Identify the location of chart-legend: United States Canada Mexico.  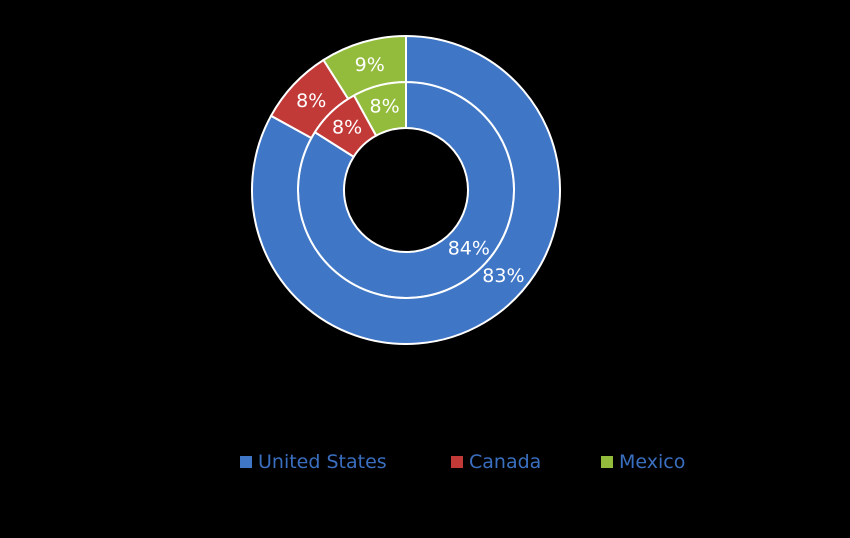
(480, 463).